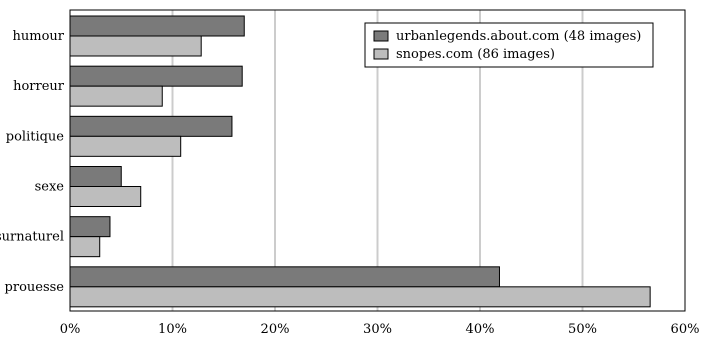 The width and height of the screenshot is (704, 337). I want to click on x-tick-label: 60%, so click(685, 329).